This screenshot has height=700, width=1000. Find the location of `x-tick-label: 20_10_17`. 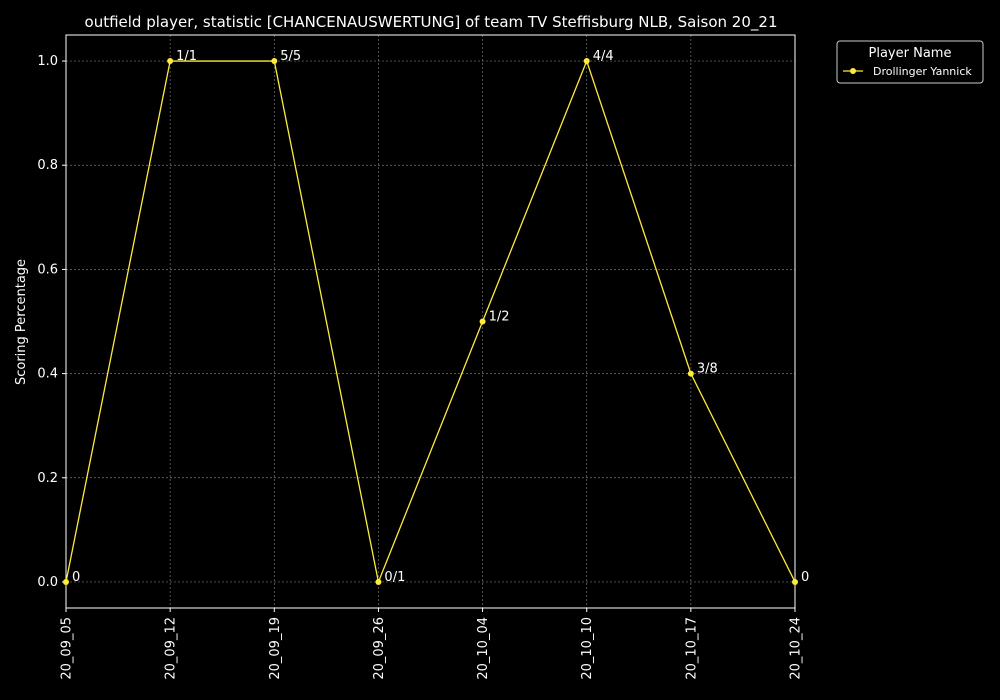

x-tick-label: 20_10_17 is located at coordinates (691, 648).